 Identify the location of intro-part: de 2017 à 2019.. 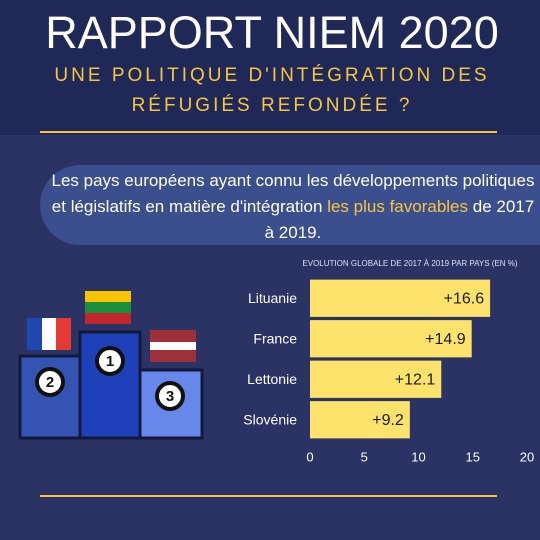
(399, 219).